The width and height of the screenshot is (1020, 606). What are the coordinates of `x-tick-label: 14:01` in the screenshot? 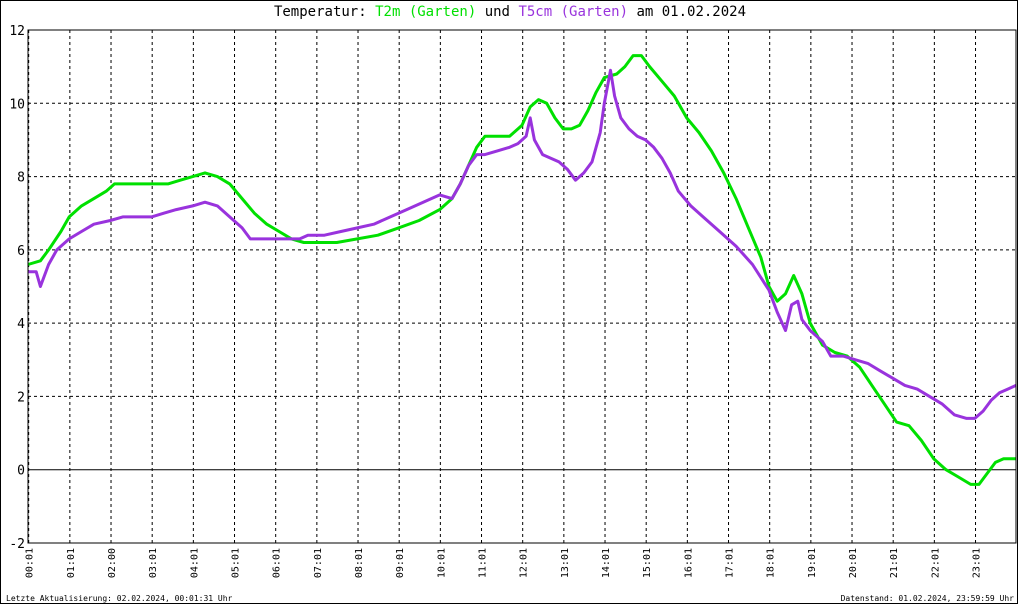 It's located at (606, 563).